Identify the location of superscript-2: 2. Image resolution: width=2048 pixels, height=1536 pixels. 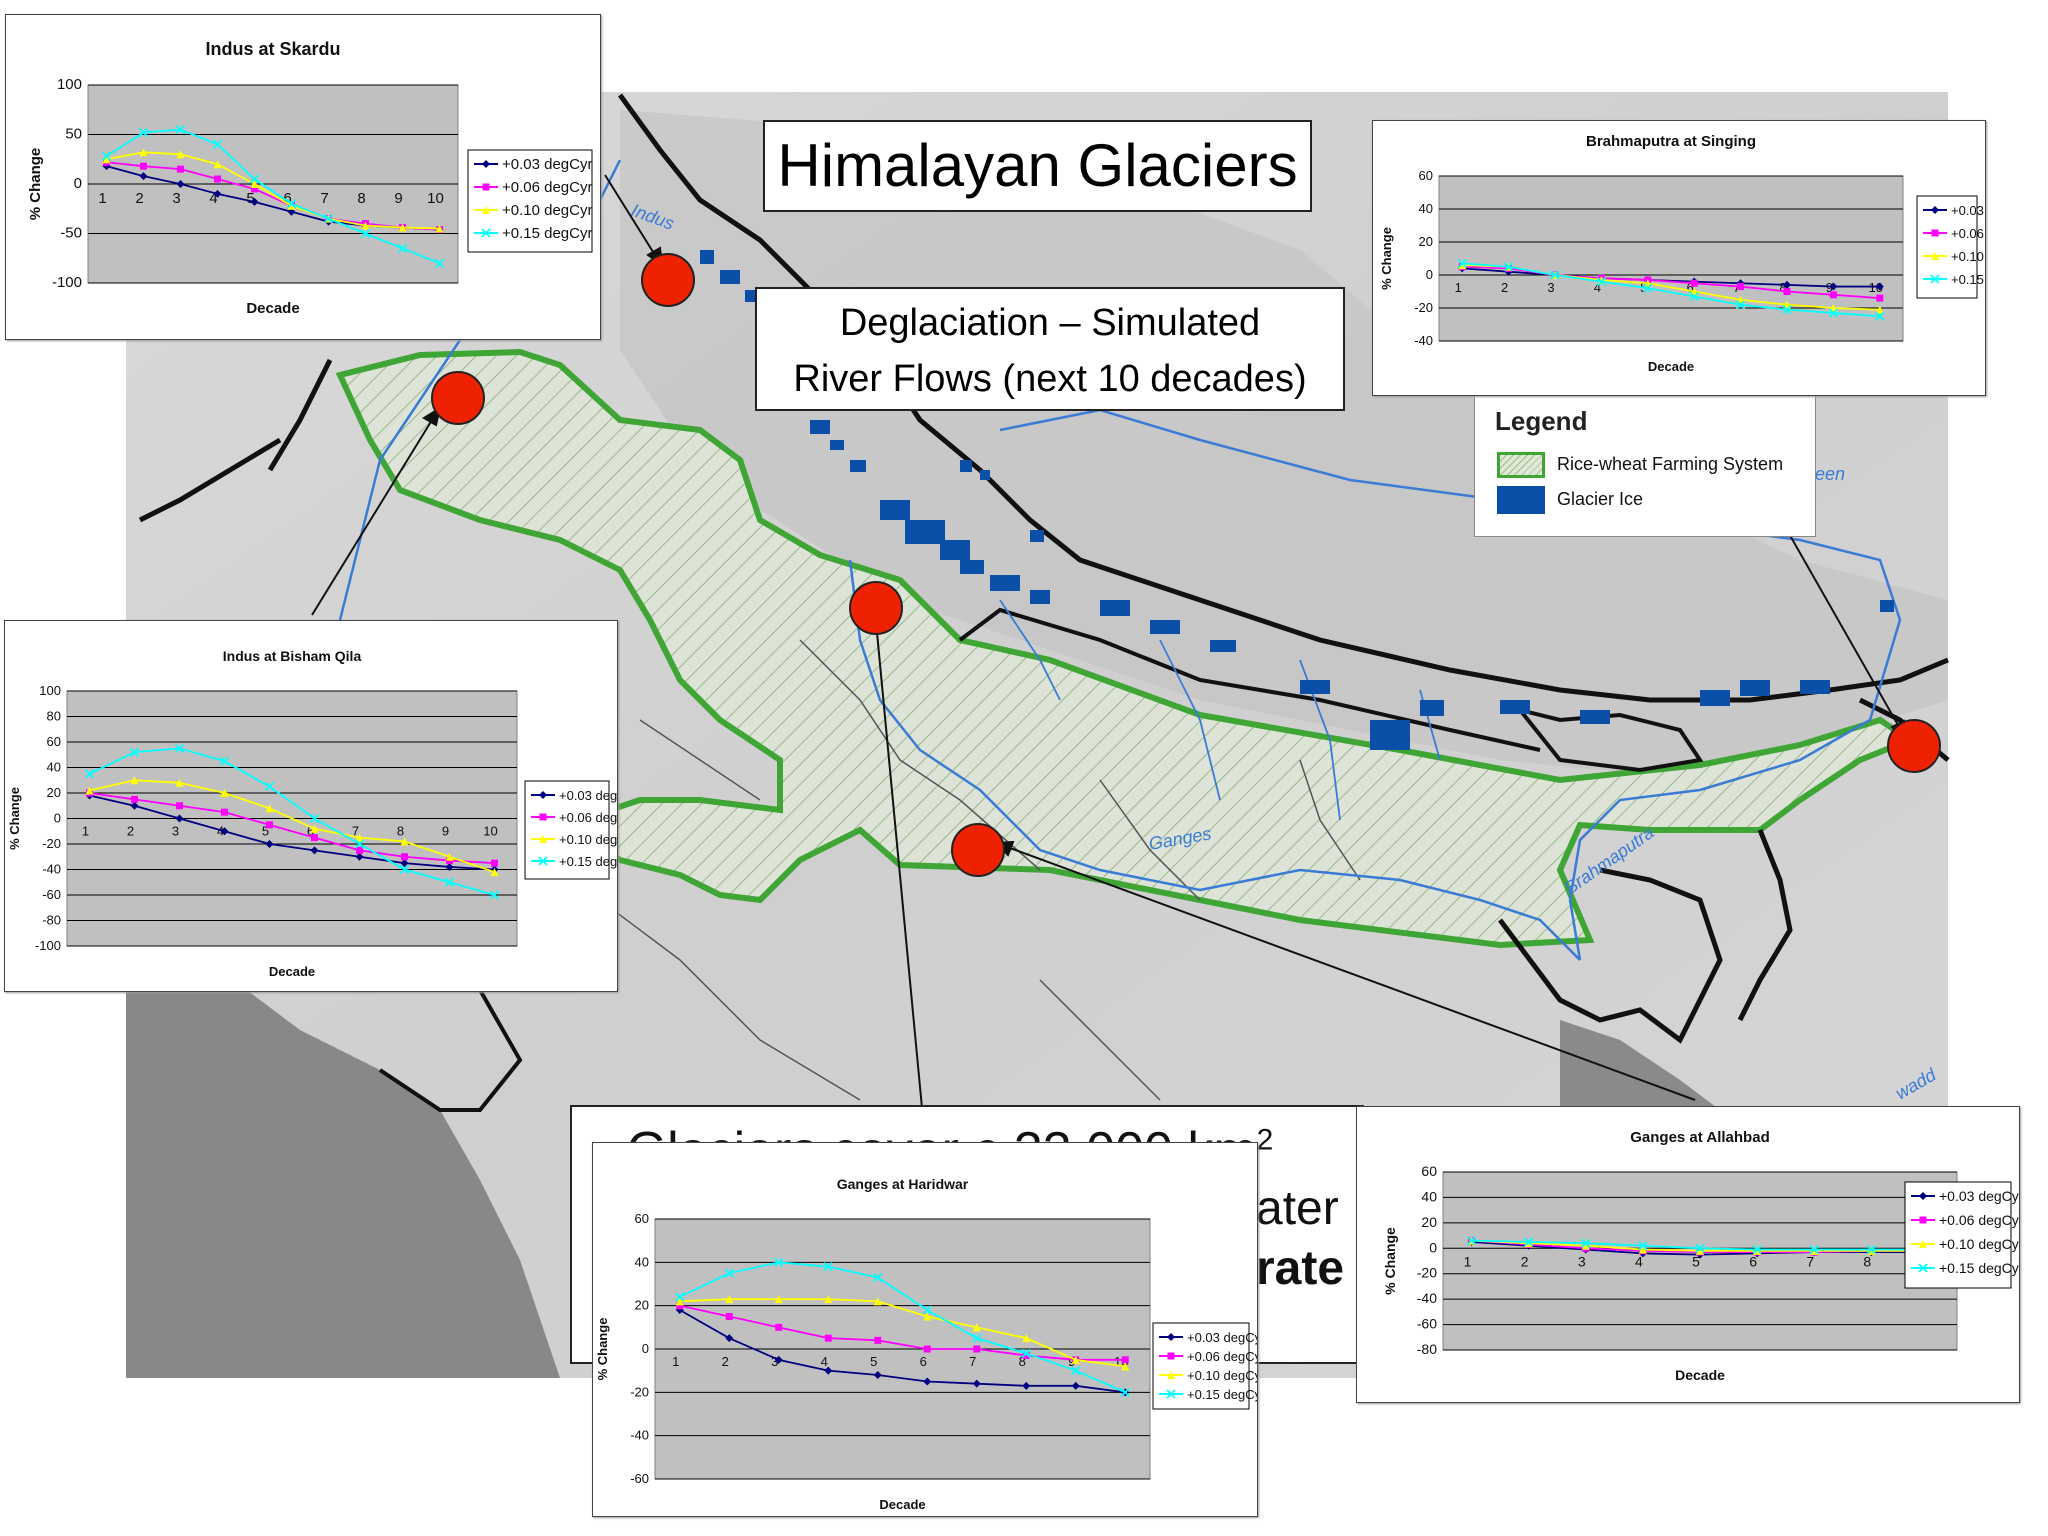
(1265, 1140).